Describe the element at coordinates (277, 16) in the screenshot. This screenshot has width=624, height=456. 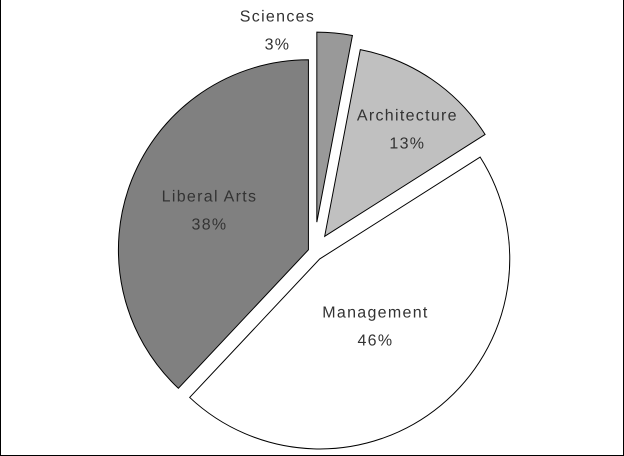
I see `slice-label: Sciences` at that location.